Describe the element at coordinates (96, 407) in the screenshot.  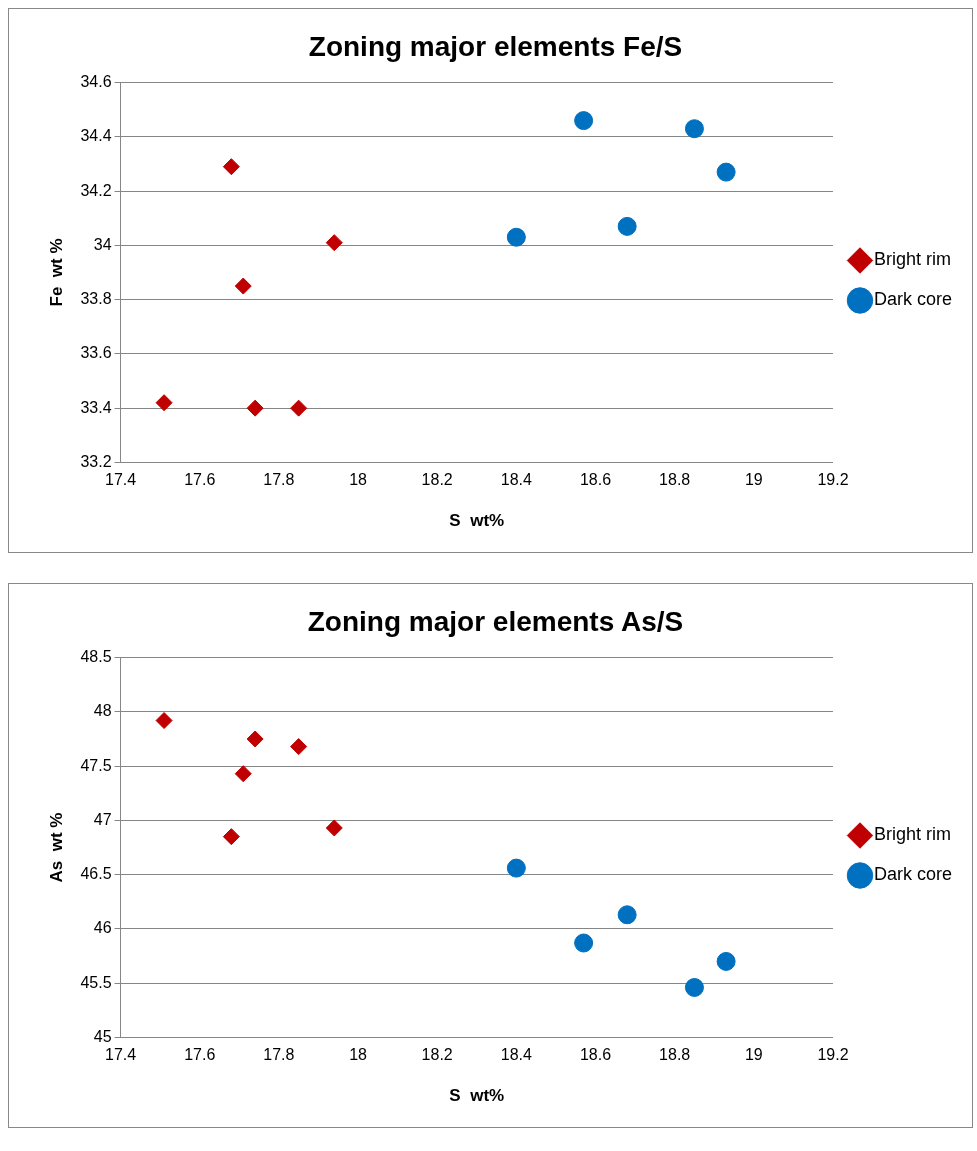
I see `y-tick-label: 33.4` at that location.